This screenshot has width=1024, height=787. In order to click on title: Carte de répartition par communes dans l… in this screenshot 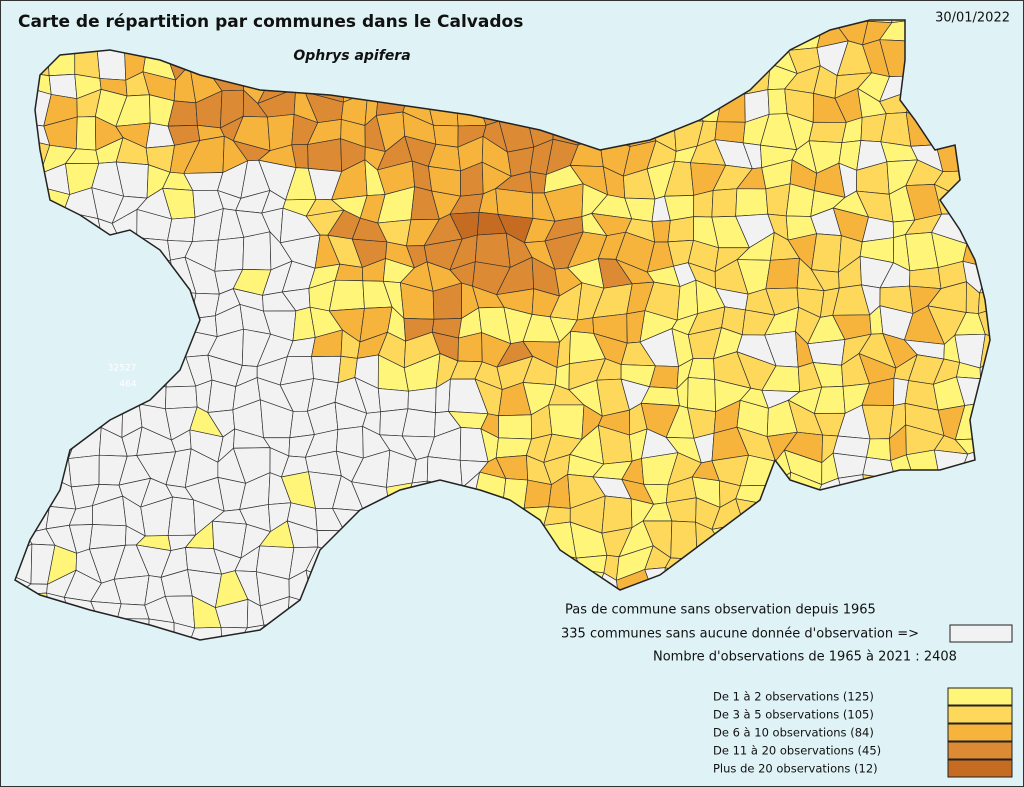, I will do `click(270, 22)`.